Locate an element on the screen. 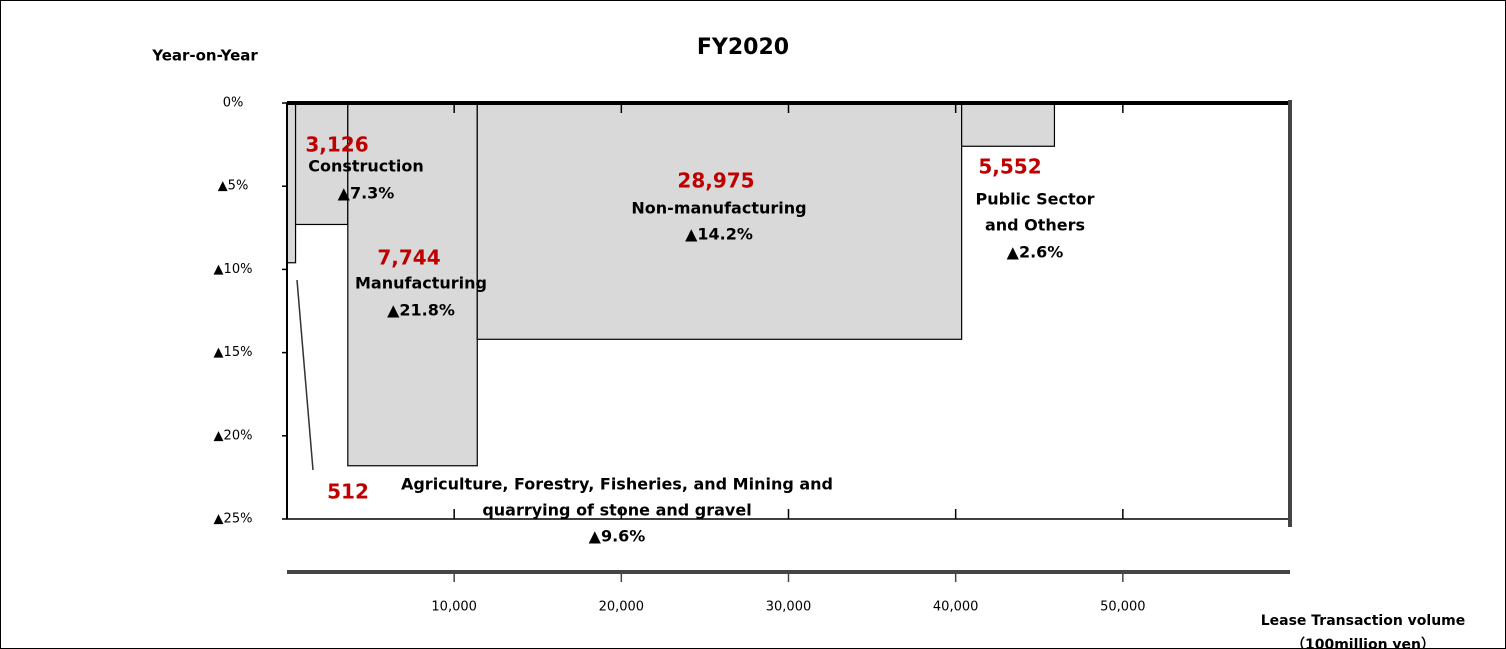 This screenshot has width=1506, height=649. x-axis-title: Lease Transaction volume is located at coordinates (1363, 621).